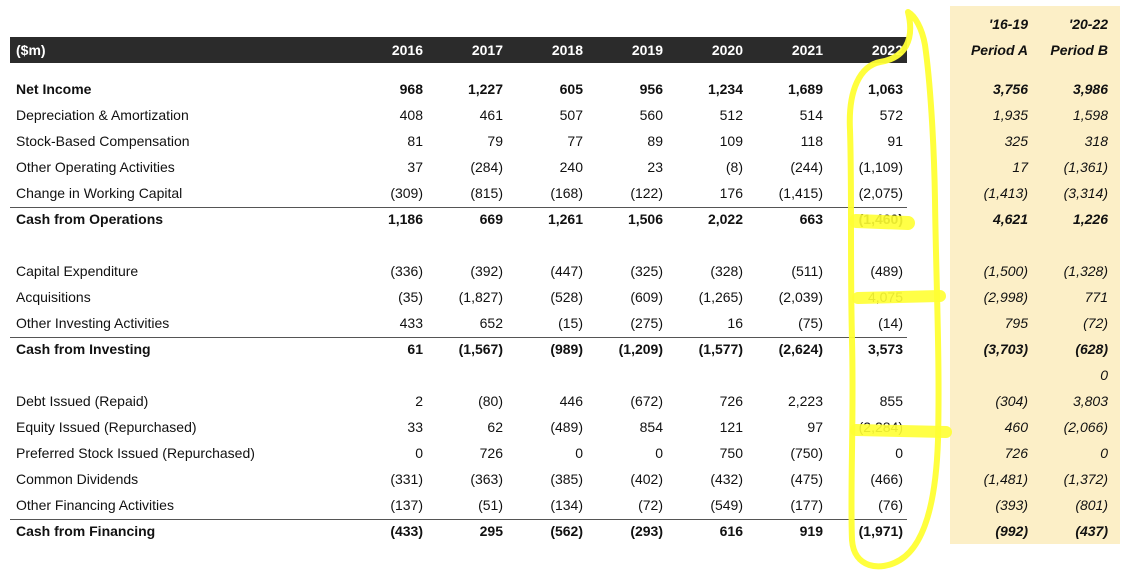 The width and height of the screenshot is (1124, 571). Describe the element at coordinates (486, 167) in the screenshot. I see `value-cell-2017: (284)` at that location.